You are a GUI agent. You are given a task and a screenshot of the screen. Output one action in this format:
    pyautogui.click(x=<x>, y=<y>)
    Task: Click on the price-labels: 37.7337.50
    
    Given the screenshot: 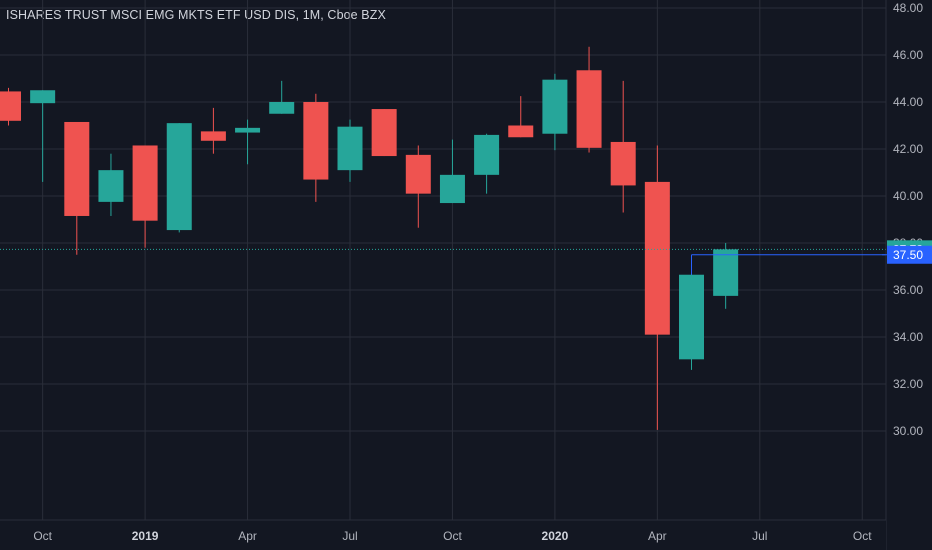 What is the action you would take?
    pyautogui.click(x=907, y=252)
    